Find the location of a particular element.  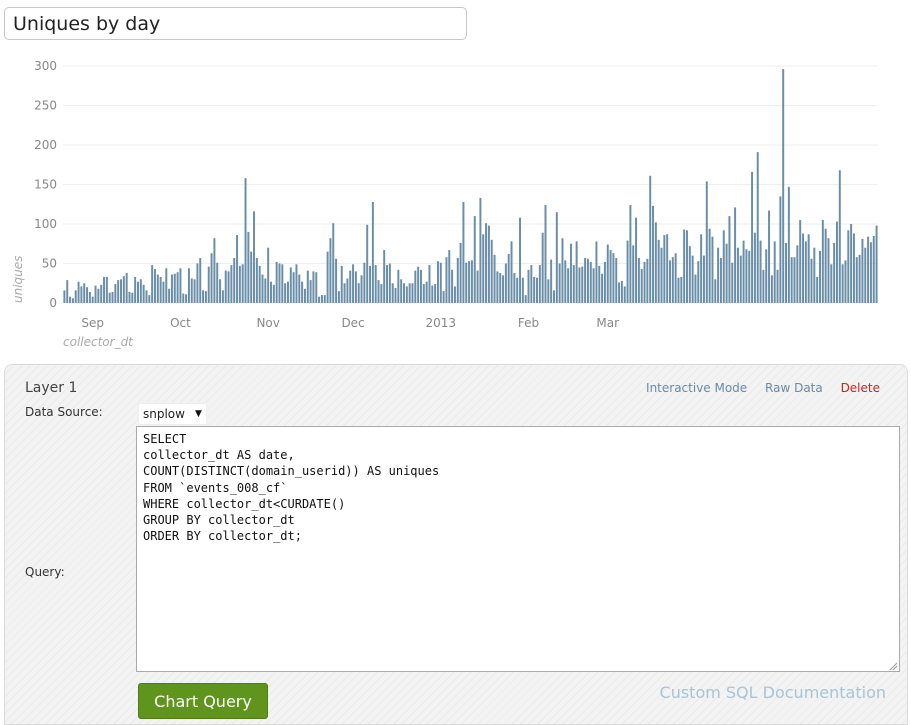

y-tick-label: 250 is located at coordinates (45, 106).